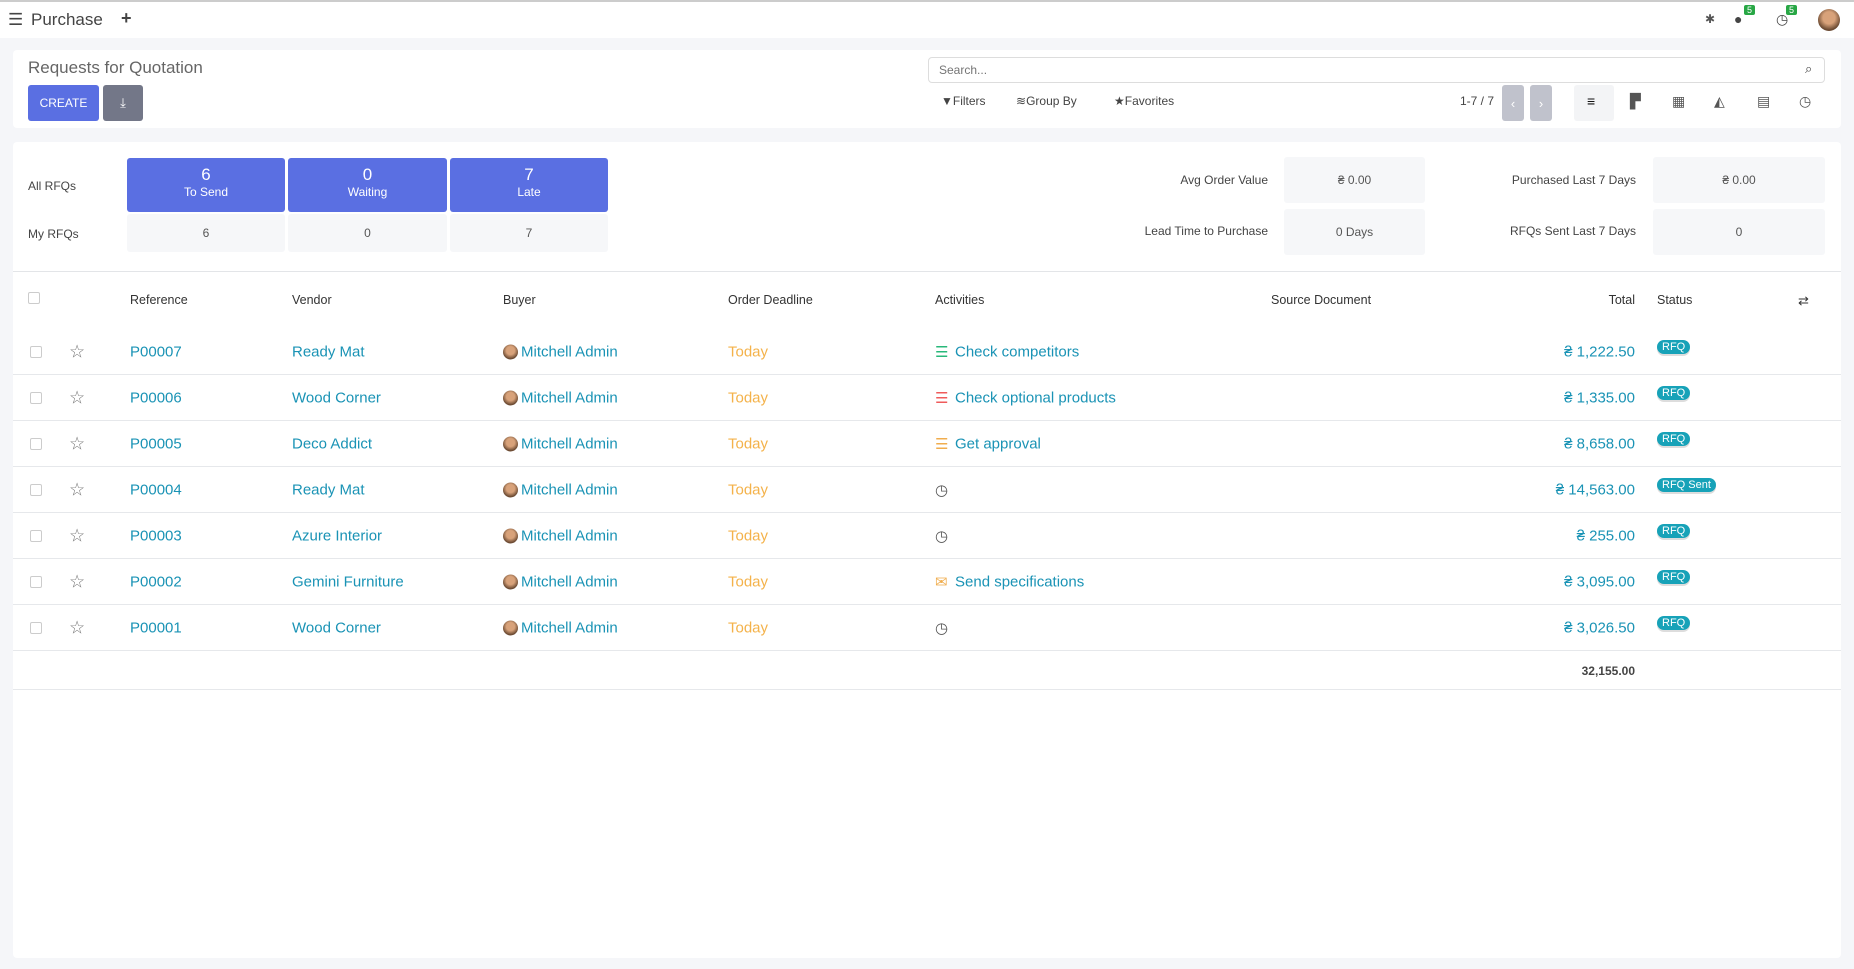  I want to click on calendar-view-icon: ▤, so click(1764, 101).